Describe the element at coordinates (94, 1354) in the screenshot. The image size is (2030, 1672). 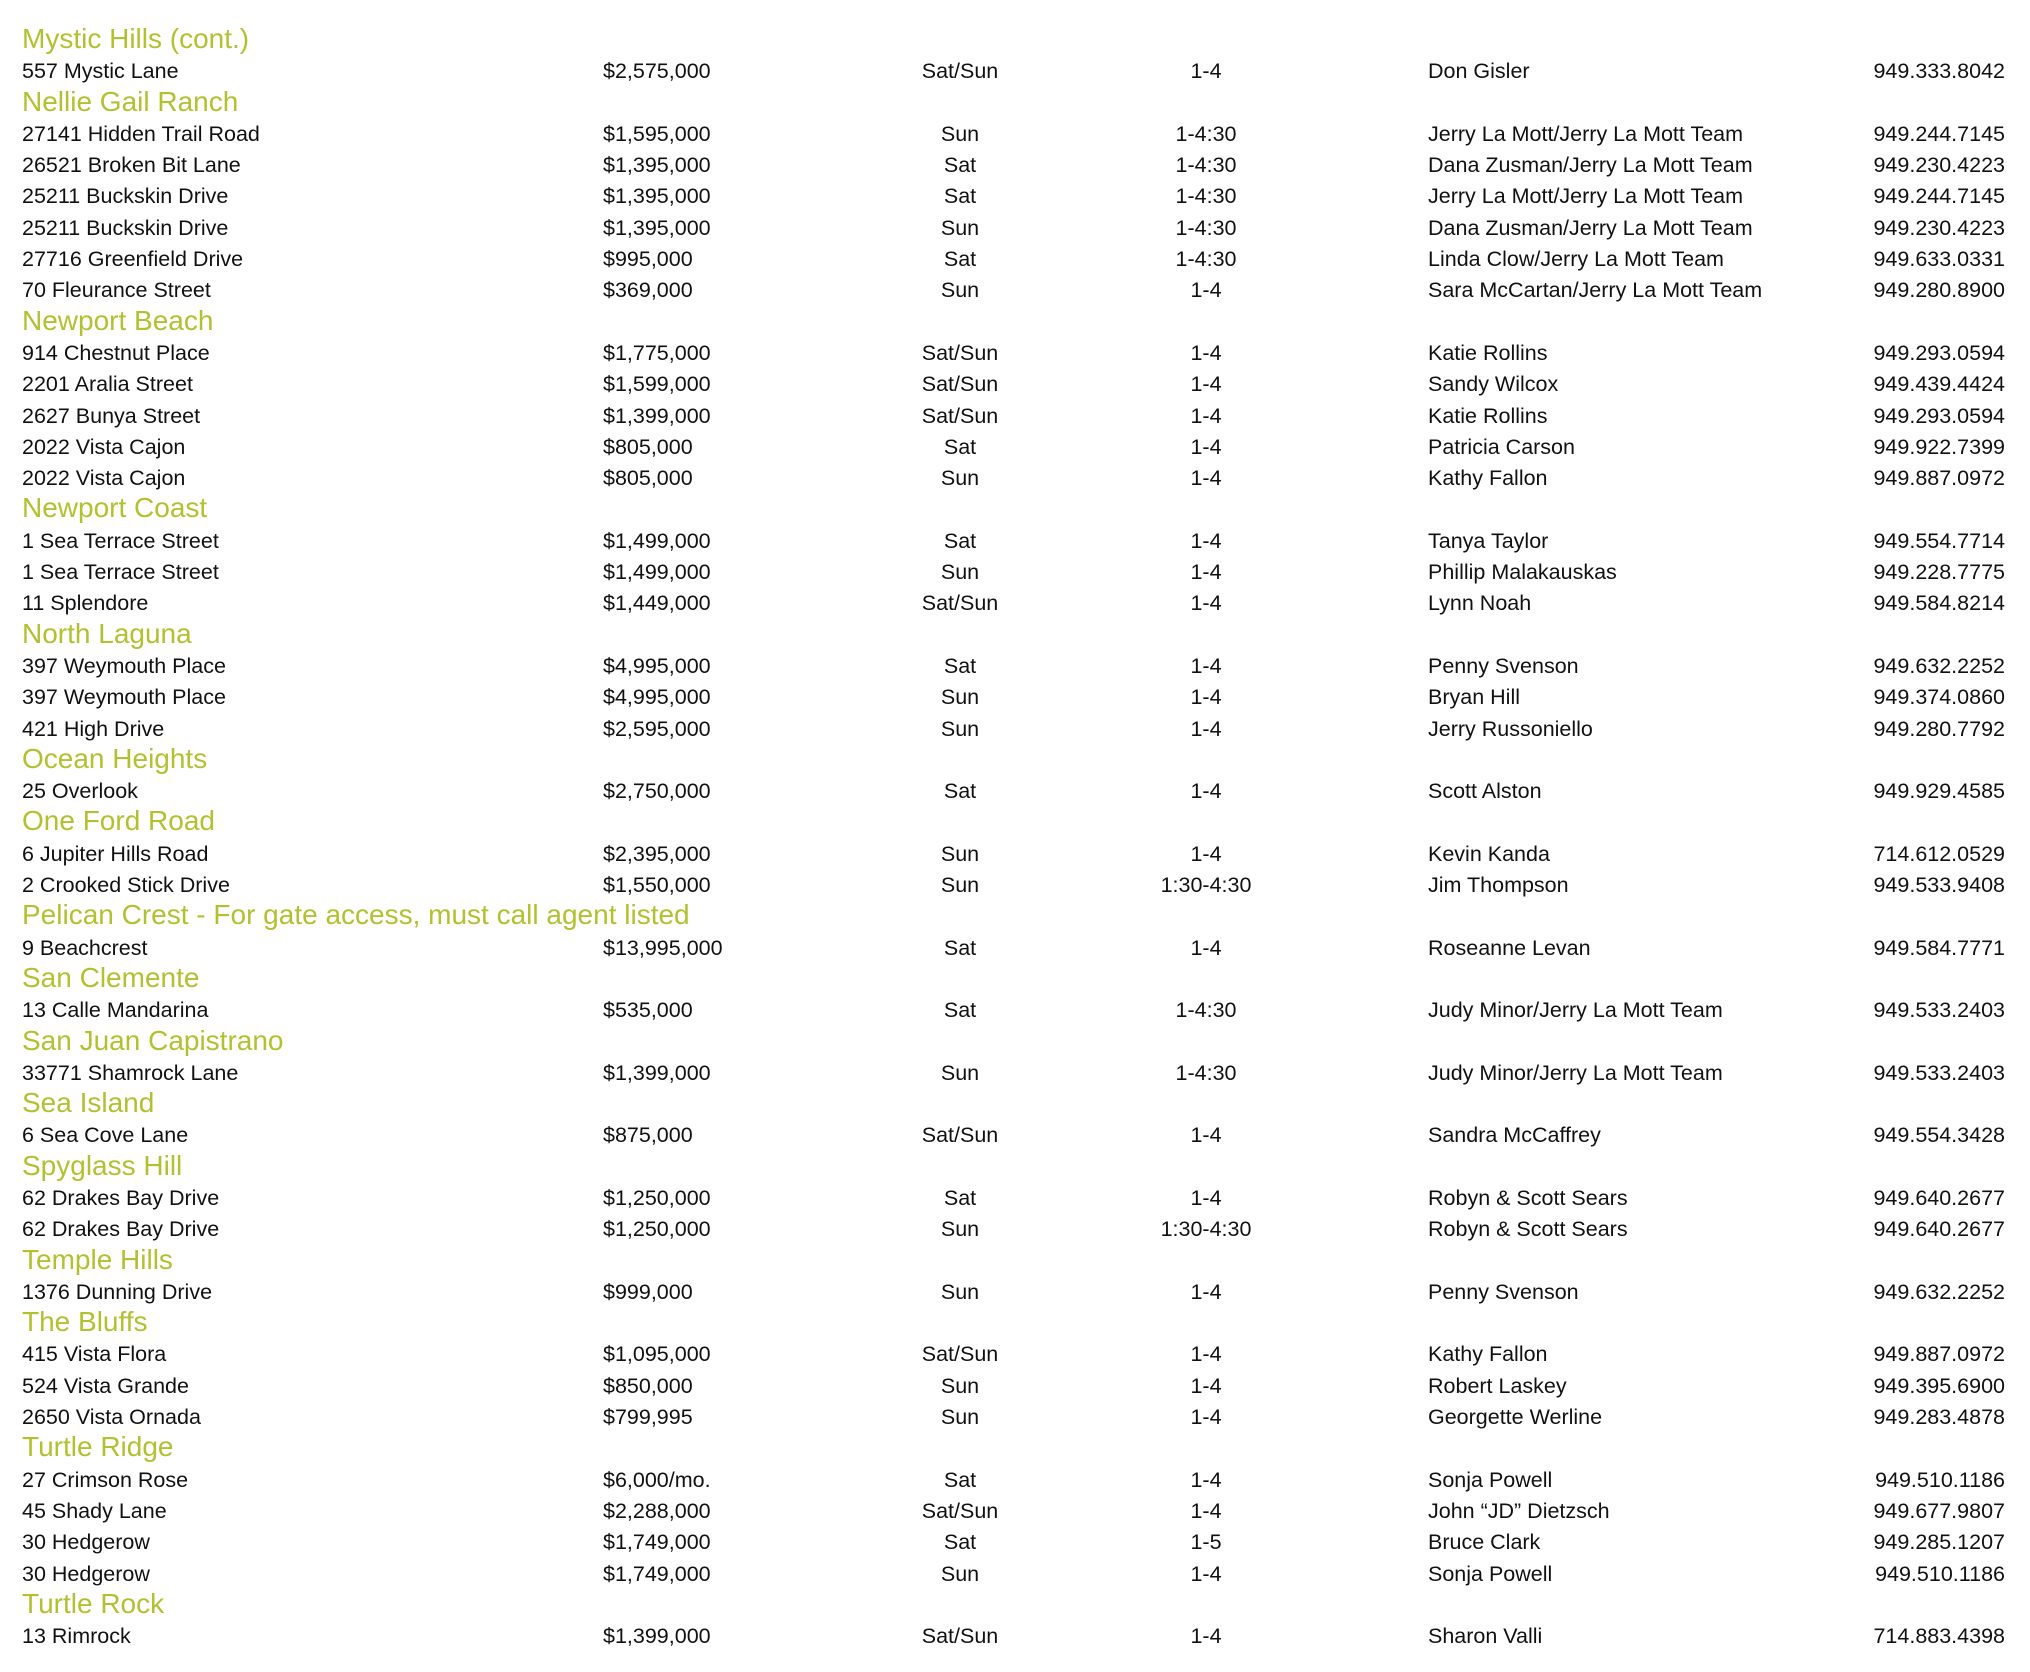
I see `listing-address: 415 Vista Flora` at that location.